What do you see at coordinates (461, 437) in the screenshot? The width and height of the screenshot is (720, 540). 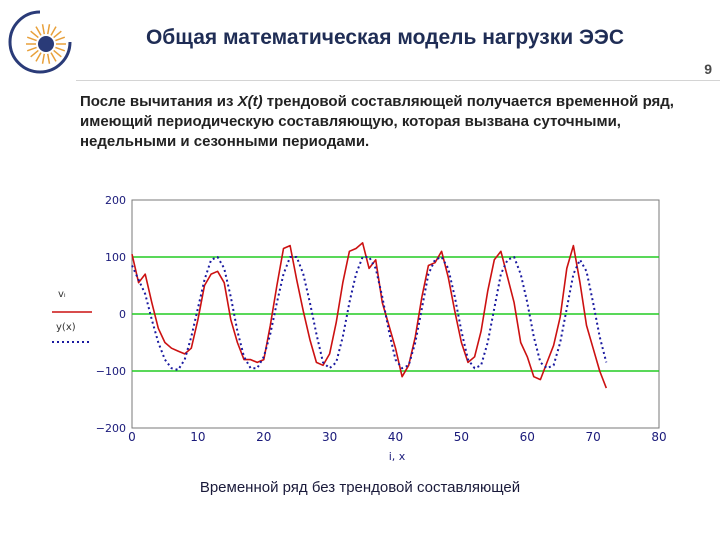 I see `x-tick-label: 50` at bounding box center [461, 437].